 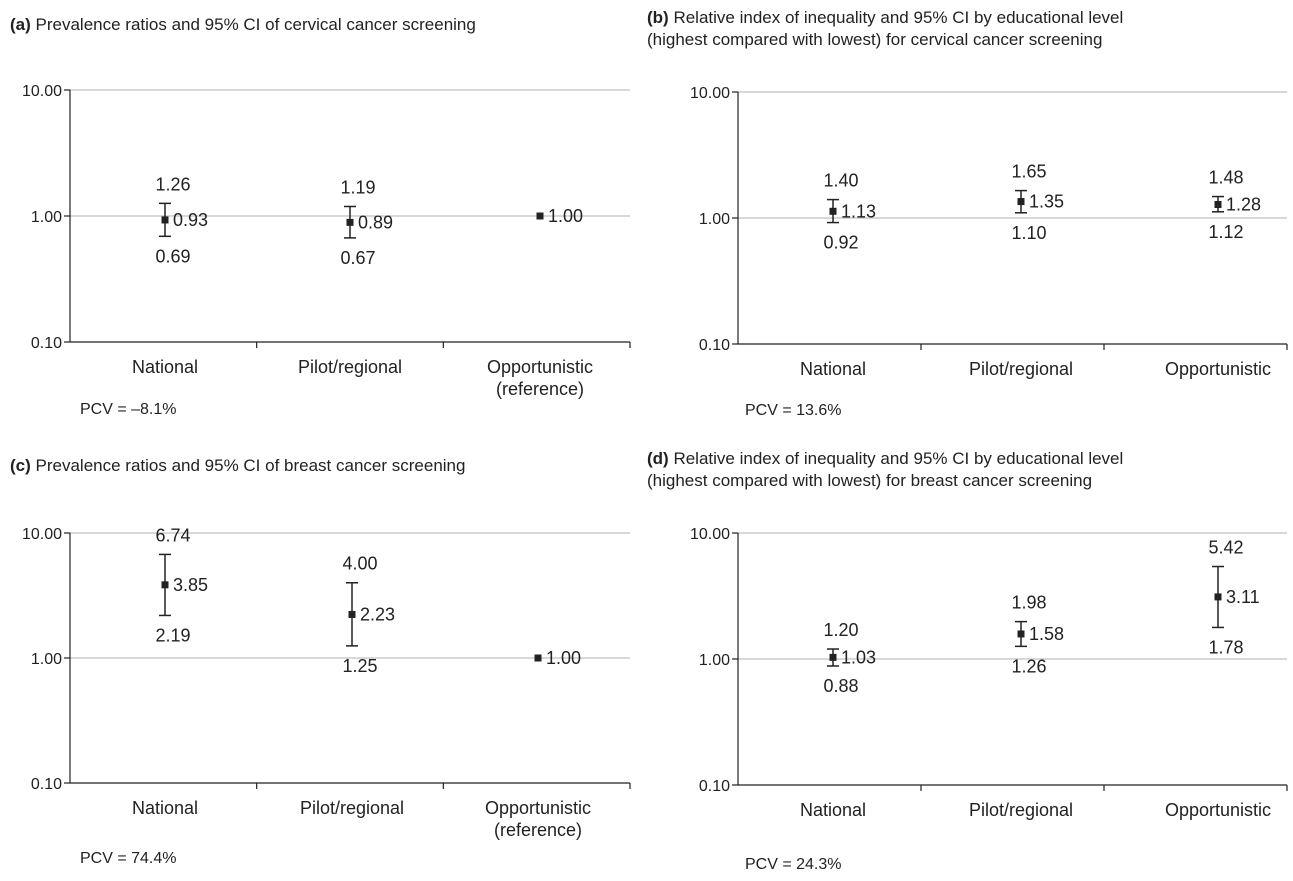 I want to click on estimate-label: 3.11, so click(x=1243, y=597).